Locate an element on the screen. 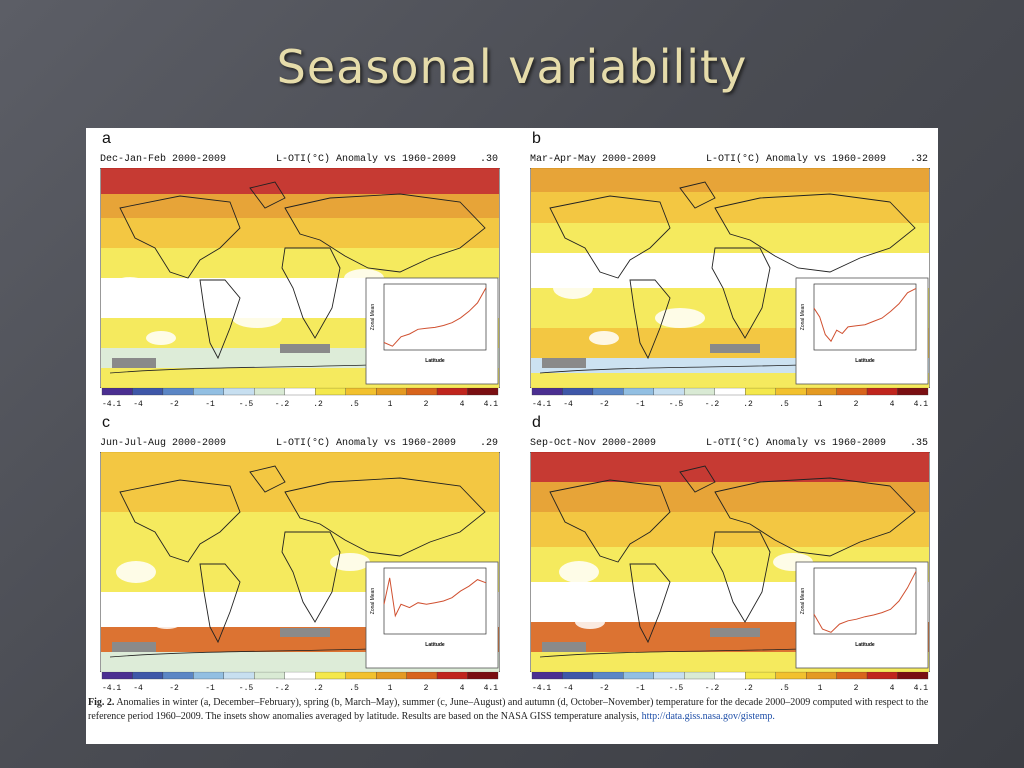  caption-label: Fig. 2. is located at coordinates (101, 702).